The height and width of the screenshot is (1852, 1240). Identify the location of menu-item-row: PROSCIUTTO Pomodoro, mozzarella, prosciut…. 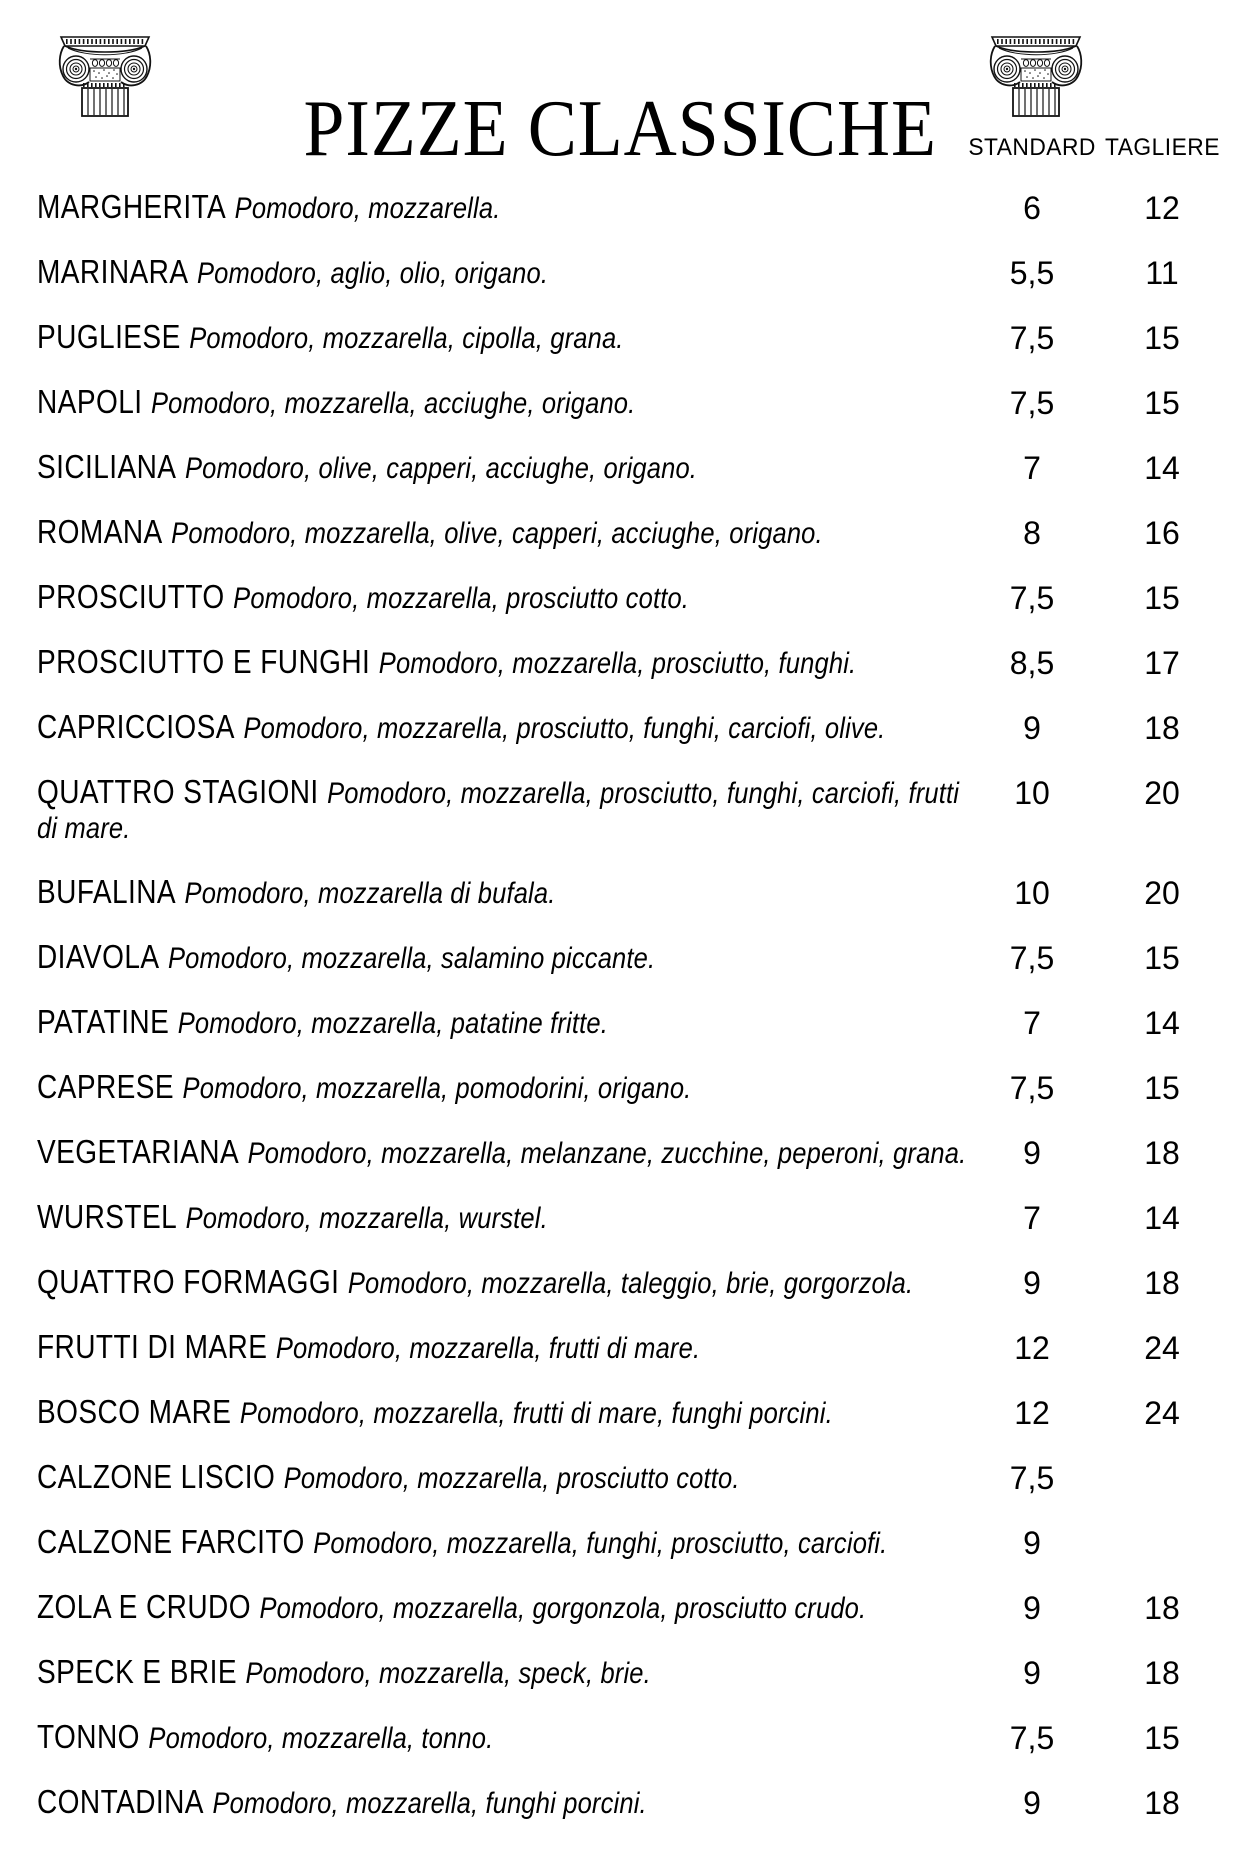
(629, 599).